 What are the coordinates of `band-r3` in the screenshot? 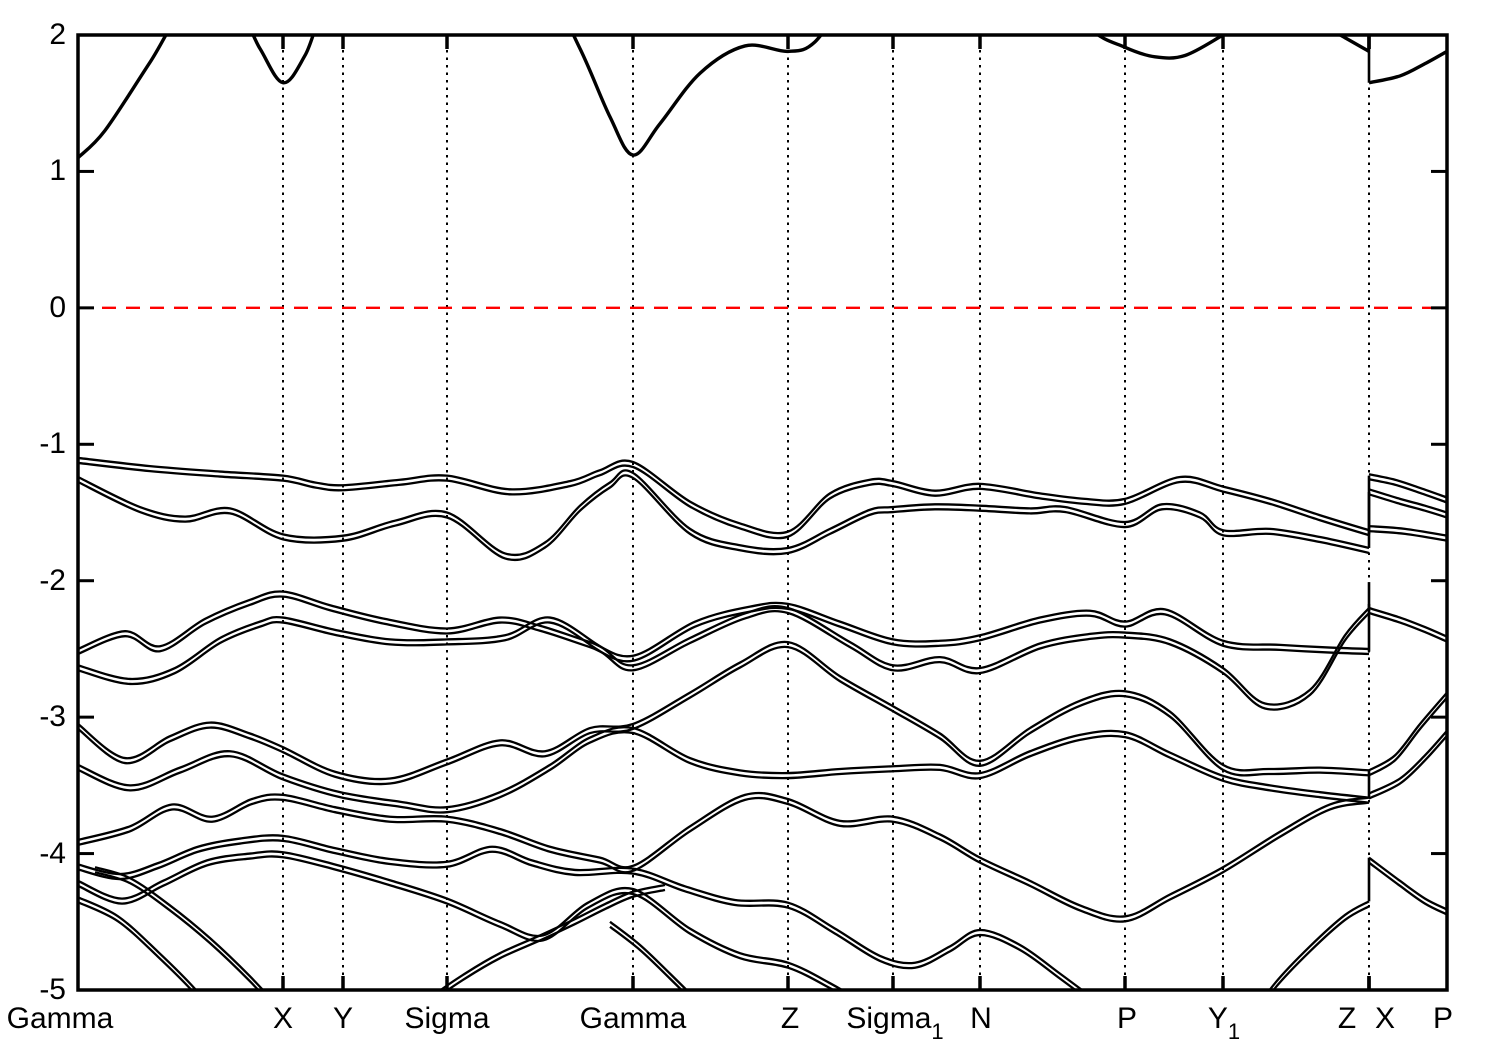 It's located at (1407, 530).